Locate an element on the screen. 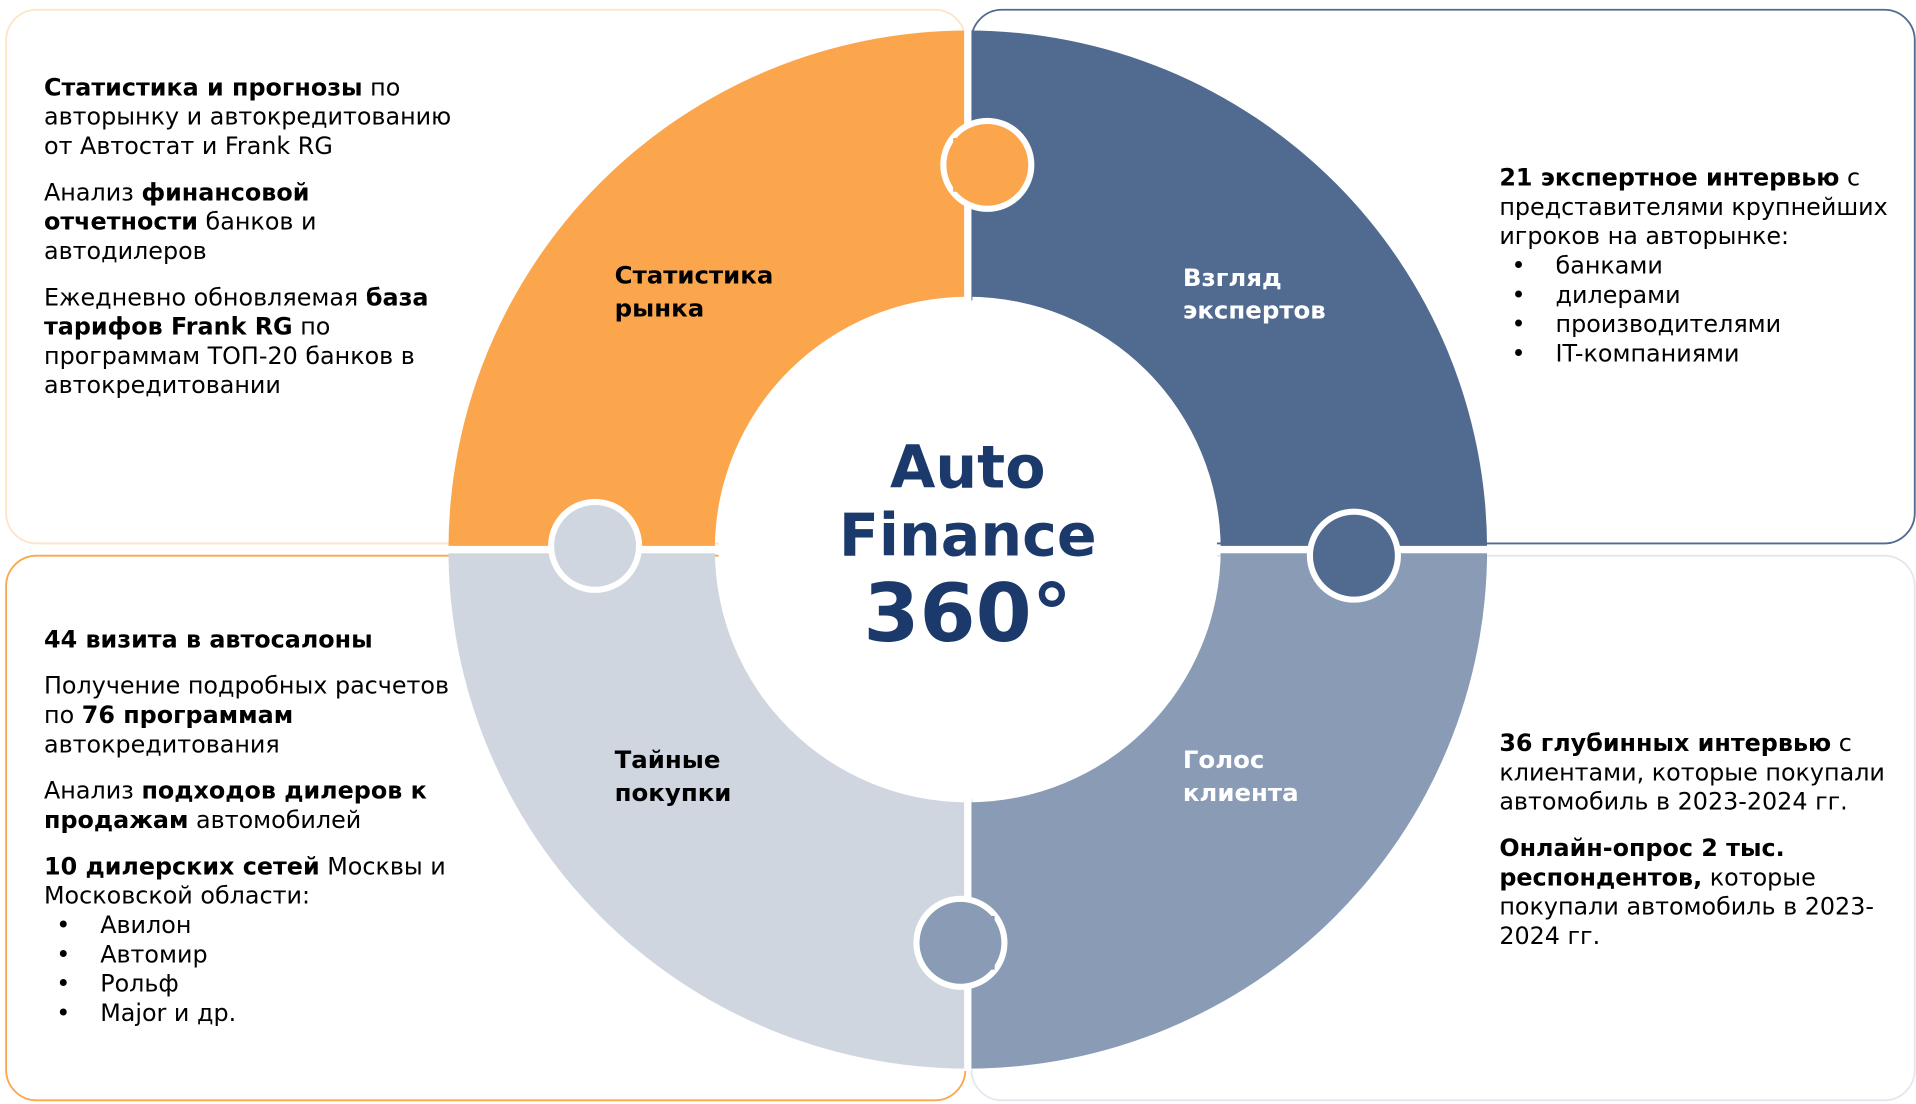  bullet-item: Major и др. is located at coordinates (248, 1013).